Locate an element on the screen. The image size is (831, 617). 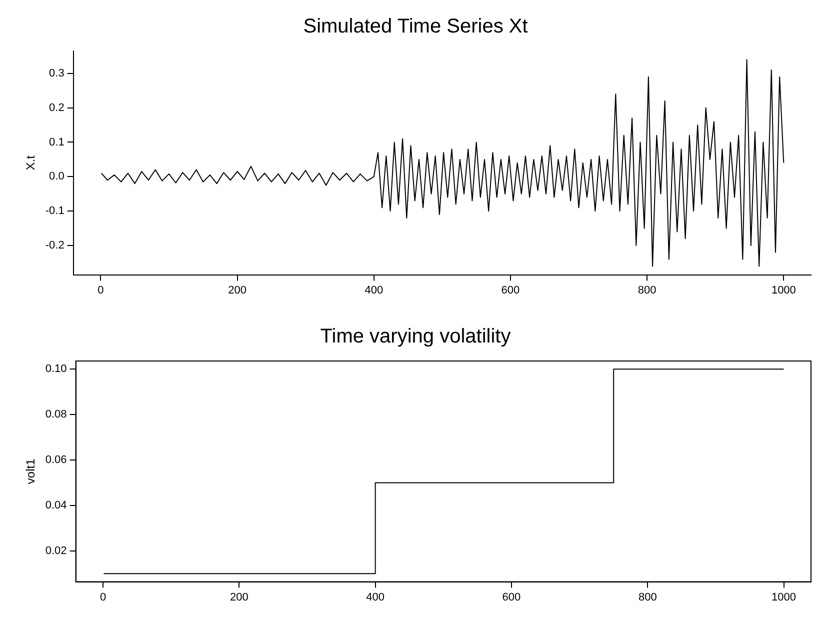
y-tick-label: -0.2 is located at coordinates (54, 246).